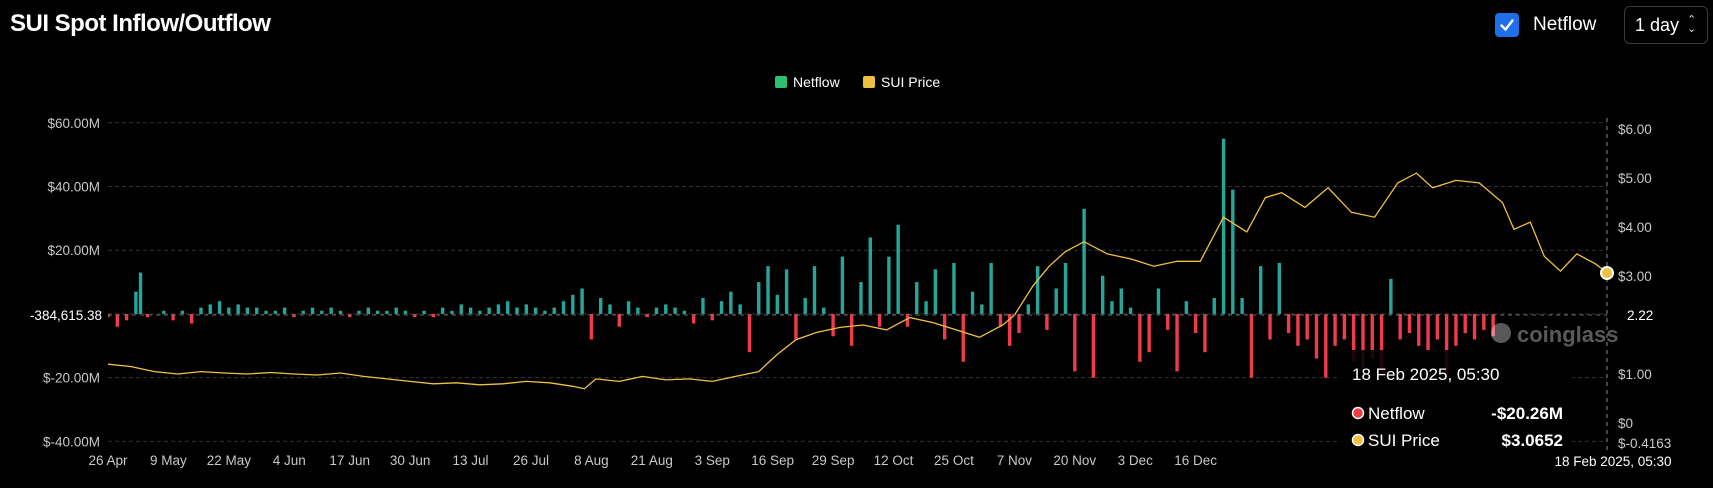 The image size is (1713, 488). What do you see at coordinates (1545, 25) in the screenshot?
I see `netflow-toggle: Netflow` at bounding box center [1545, 25].